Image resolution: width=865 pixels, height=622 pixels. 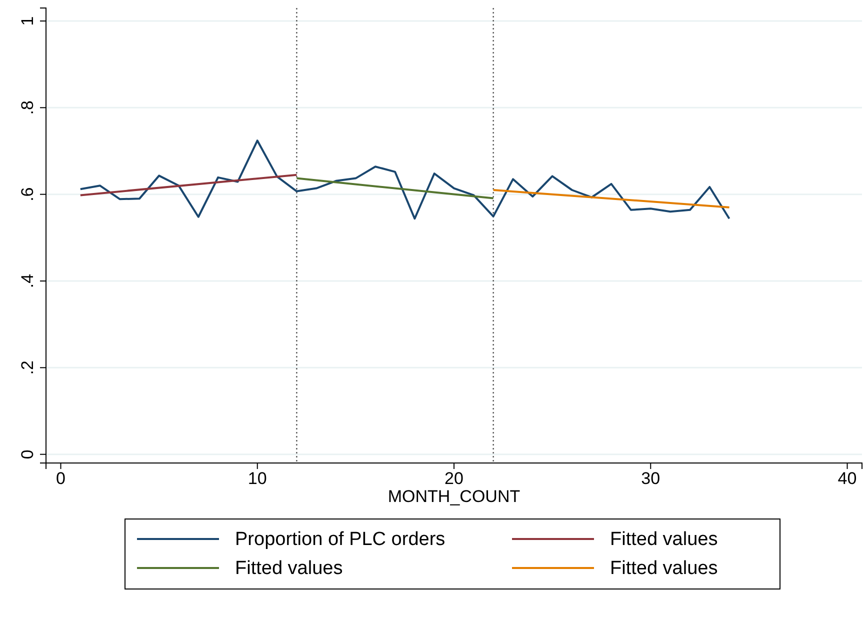 I want to click on x-tick-label: 10, so click(x=257, y=478).